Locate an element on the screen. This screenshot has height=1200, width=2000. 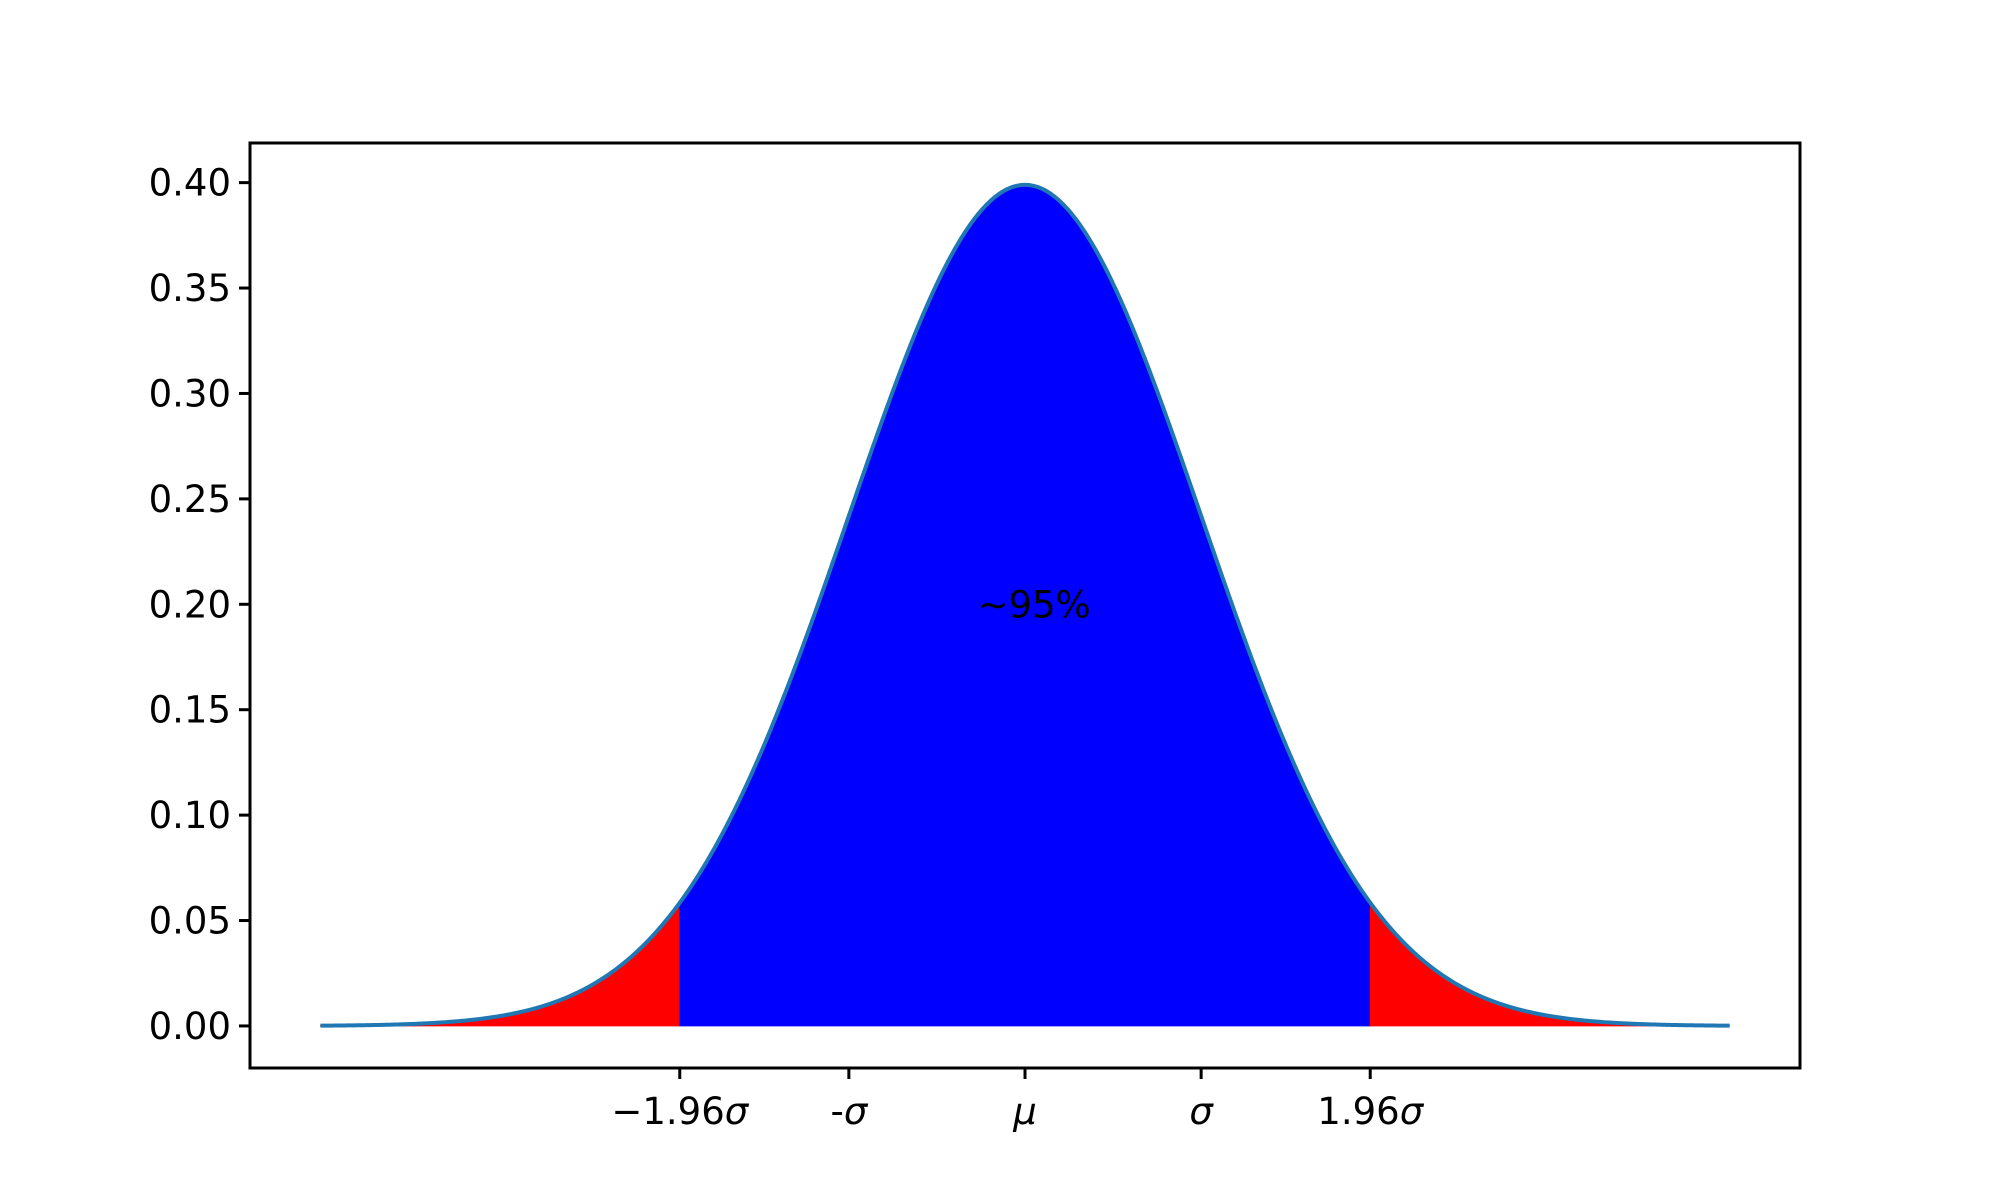
y-tick-label: 0.30 is located at coordinates (190, 393).